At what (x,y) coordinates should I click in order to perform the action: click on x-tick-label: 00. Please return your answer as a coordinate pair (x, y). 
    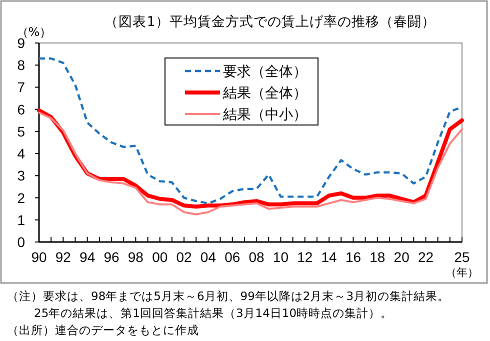
    Looking at the image, I should click on (160, 257).